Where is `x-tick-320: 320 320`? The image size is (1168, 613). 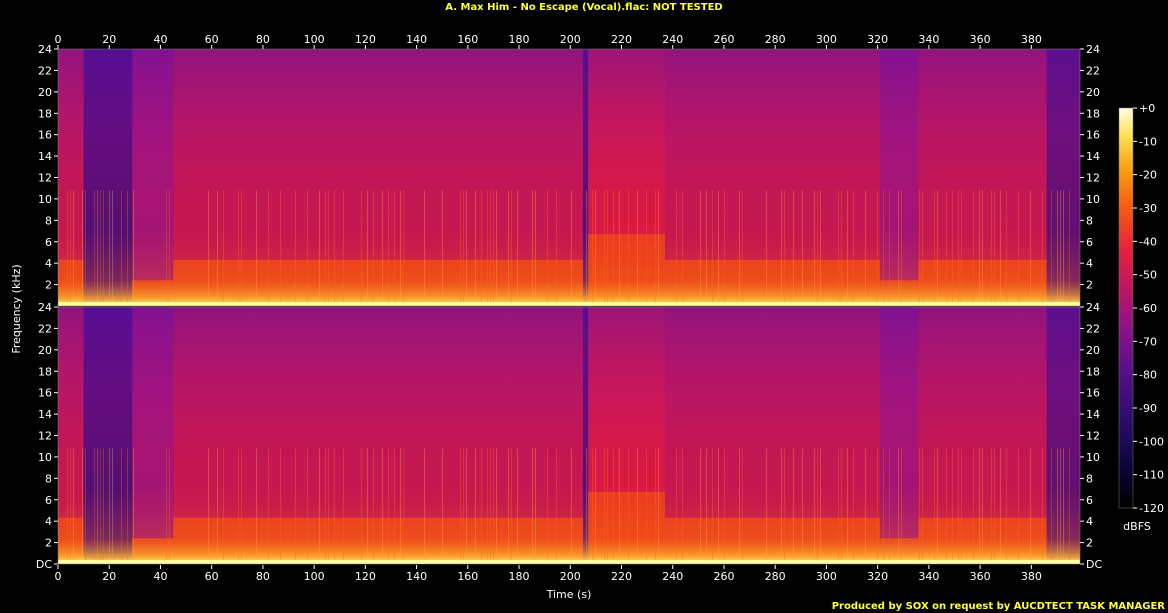 x-tick-320: 320 320 is located at coordinates (877, 308).